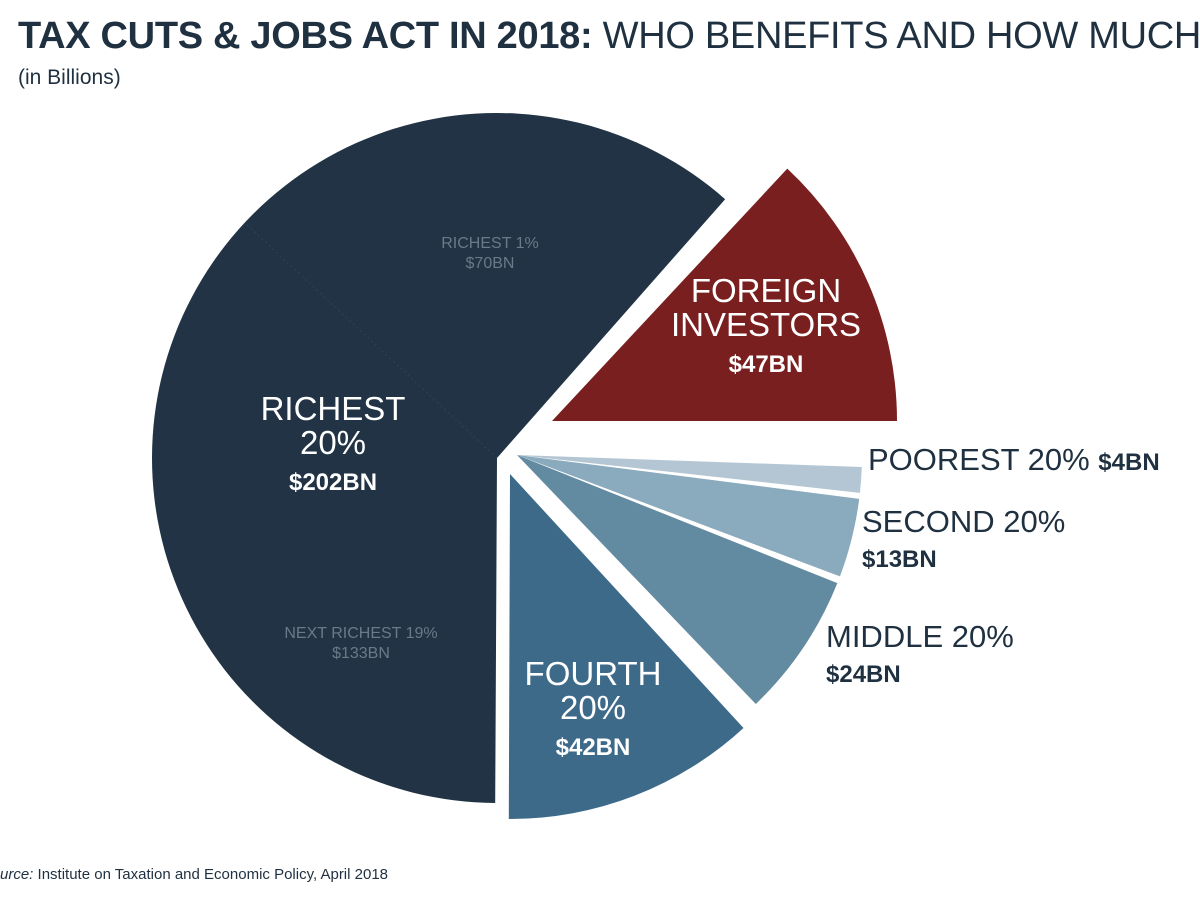  I want to click on chart-title-rest: WHO BENEFITS AND HOW MUCH, so click(896, 36).